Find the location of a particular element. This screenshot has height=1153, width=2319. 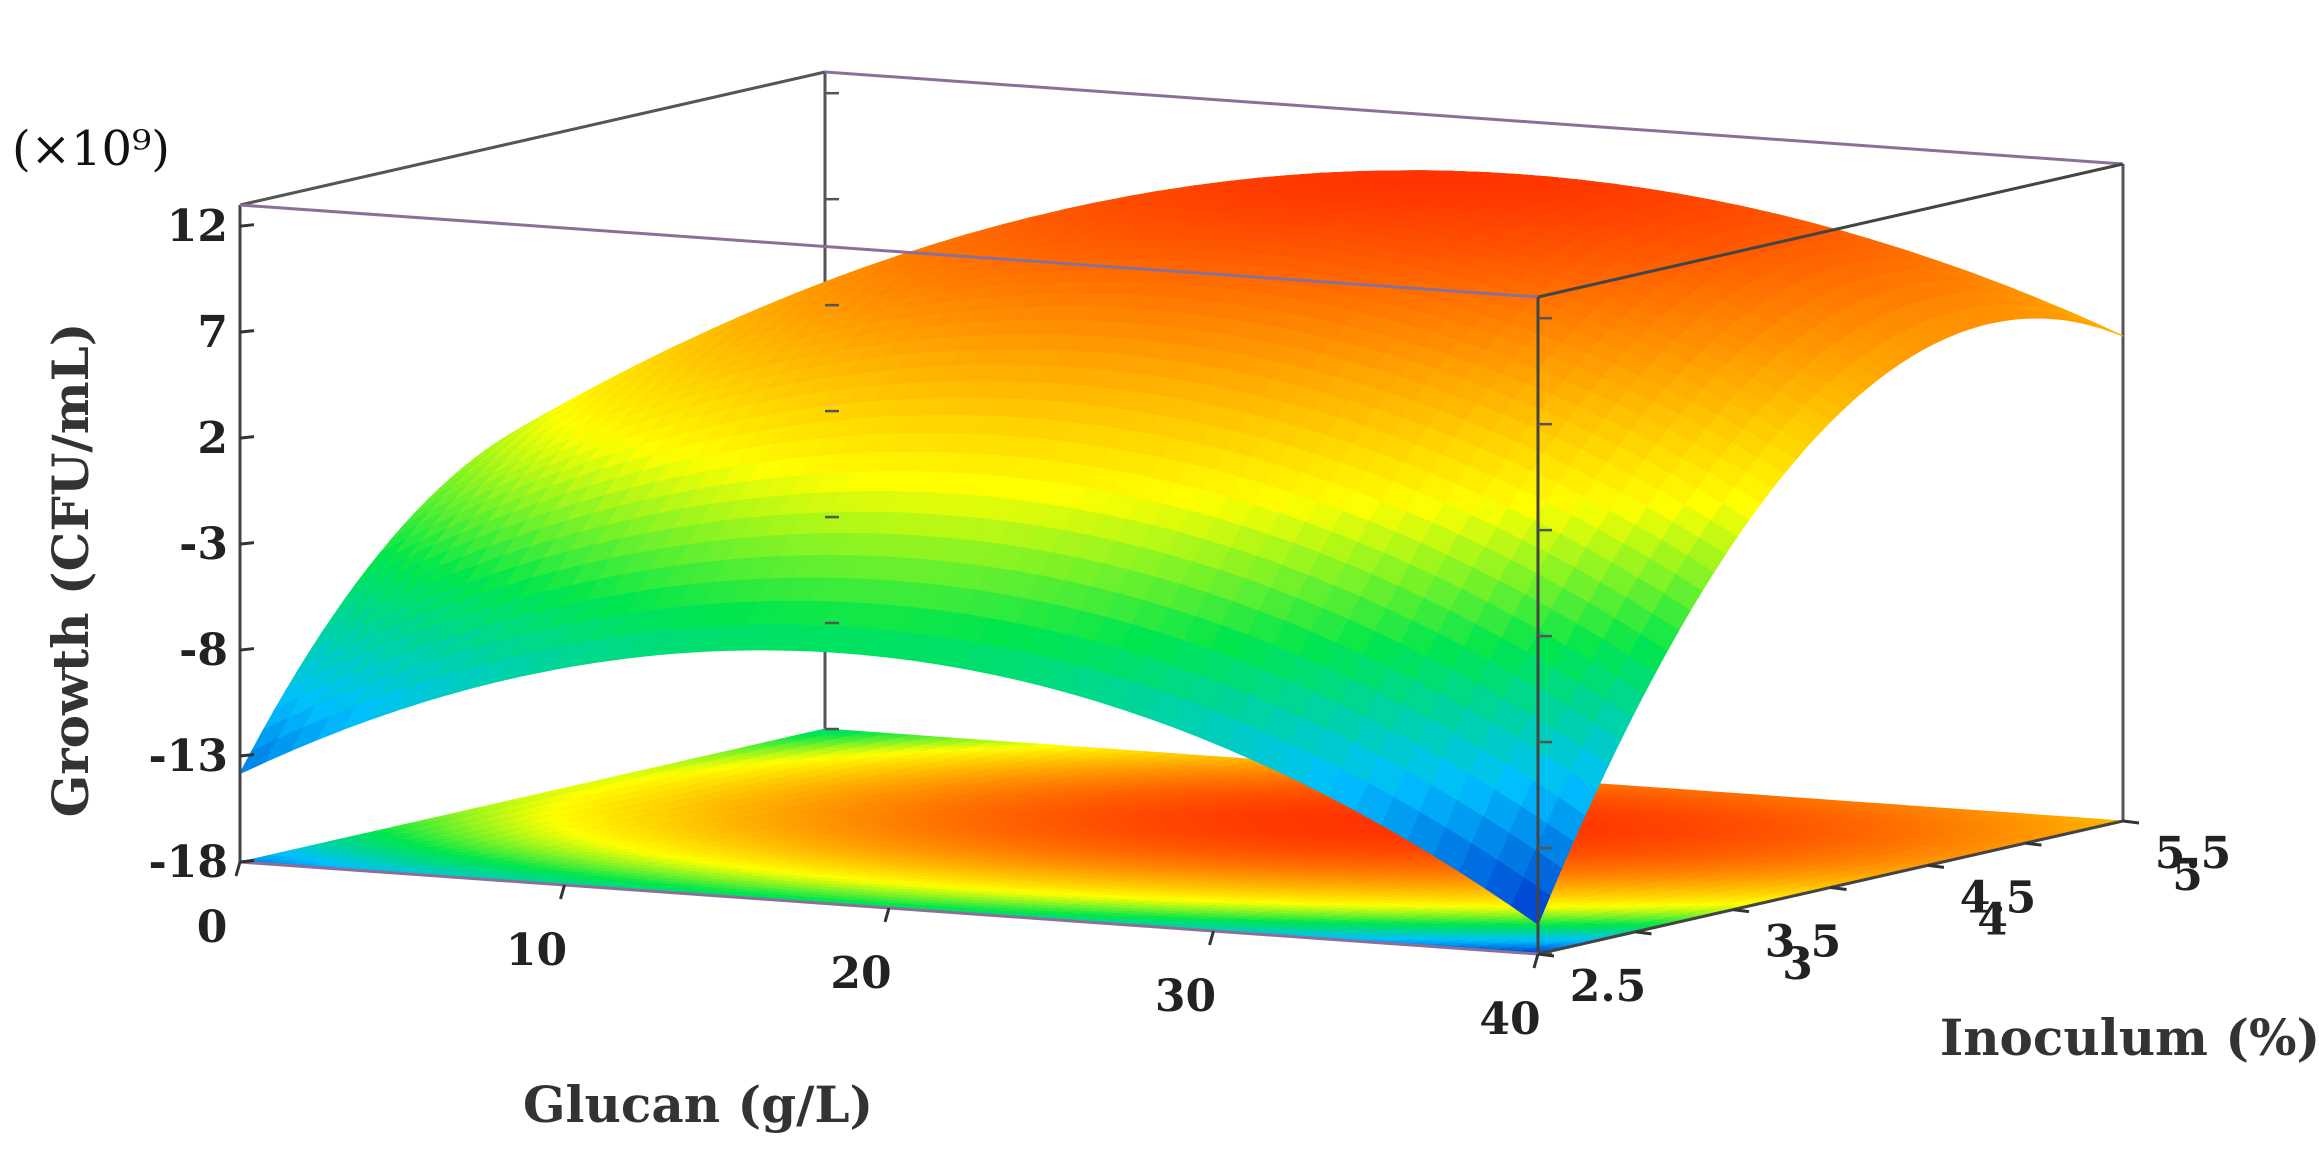

back-top-edge is located at coordinates (1474, 118).